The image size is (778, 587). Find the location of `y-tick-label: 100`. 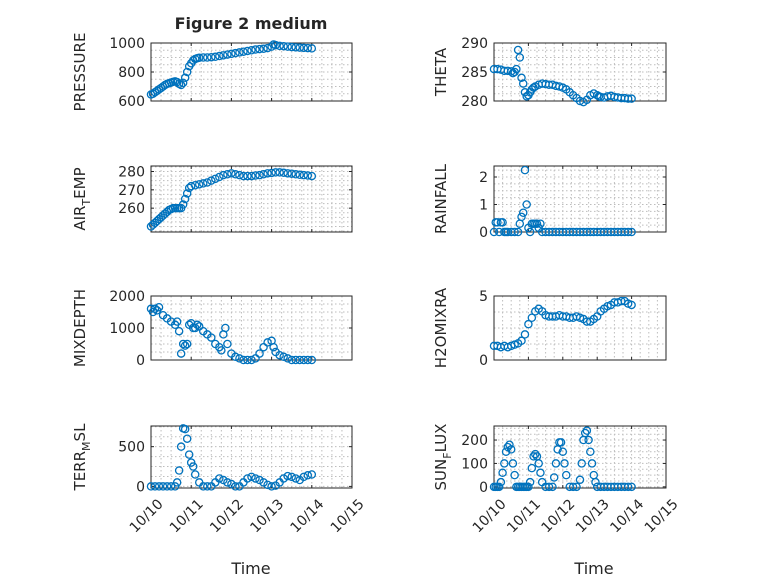

y-tick-label: 100 is located at coordinates (474, 464).